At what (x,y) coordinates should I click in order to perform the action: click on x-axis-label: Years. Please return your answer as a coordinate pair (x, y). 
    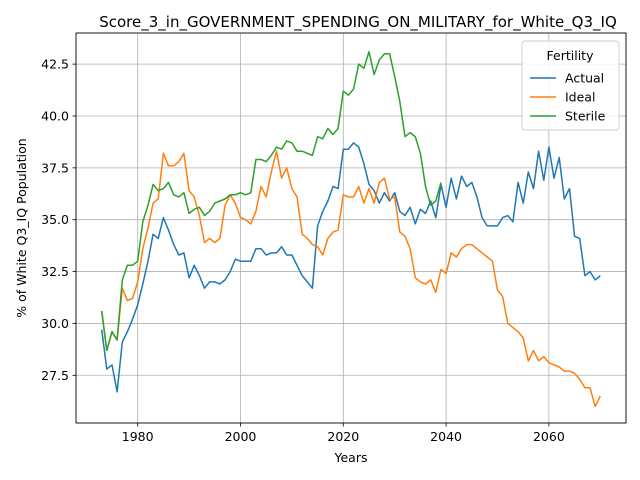
    Looking at the image, I should click on (351, 457).